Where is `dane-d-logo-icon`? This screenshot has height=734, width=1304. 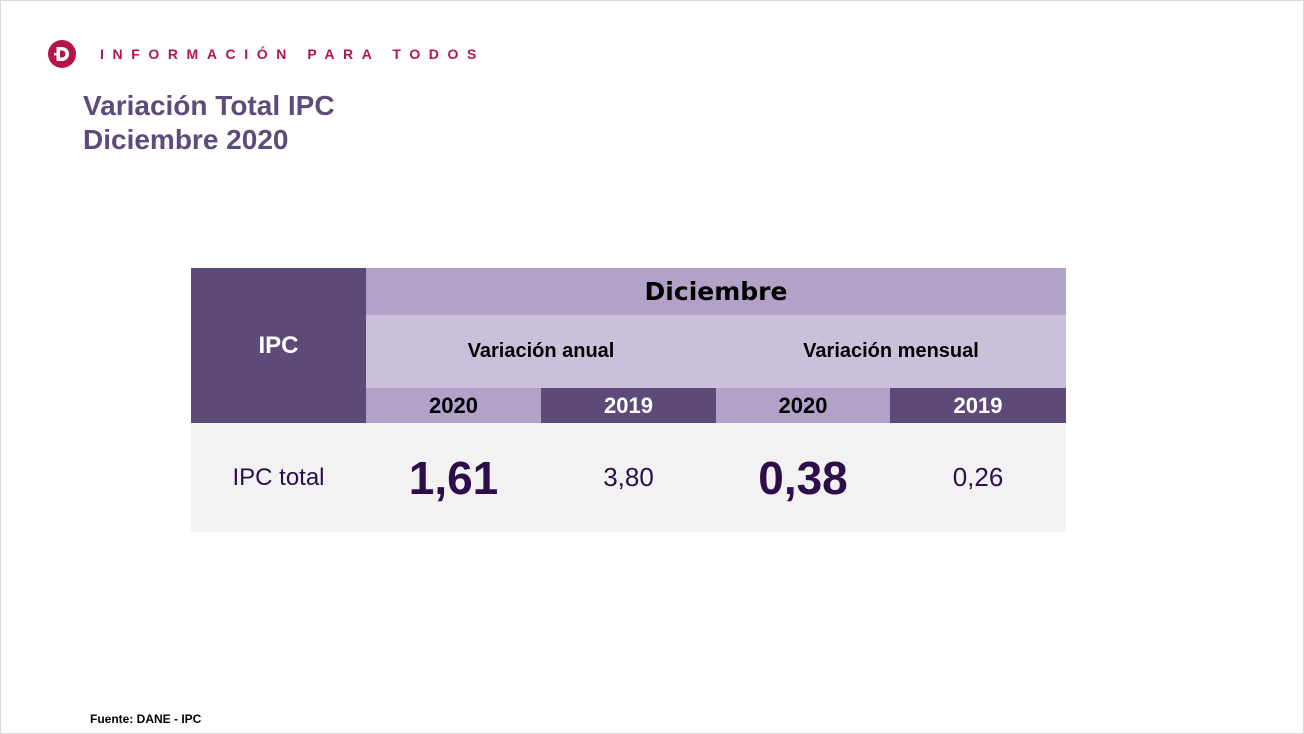 dane-d-logo-icon is located at coordinates (62, 54).